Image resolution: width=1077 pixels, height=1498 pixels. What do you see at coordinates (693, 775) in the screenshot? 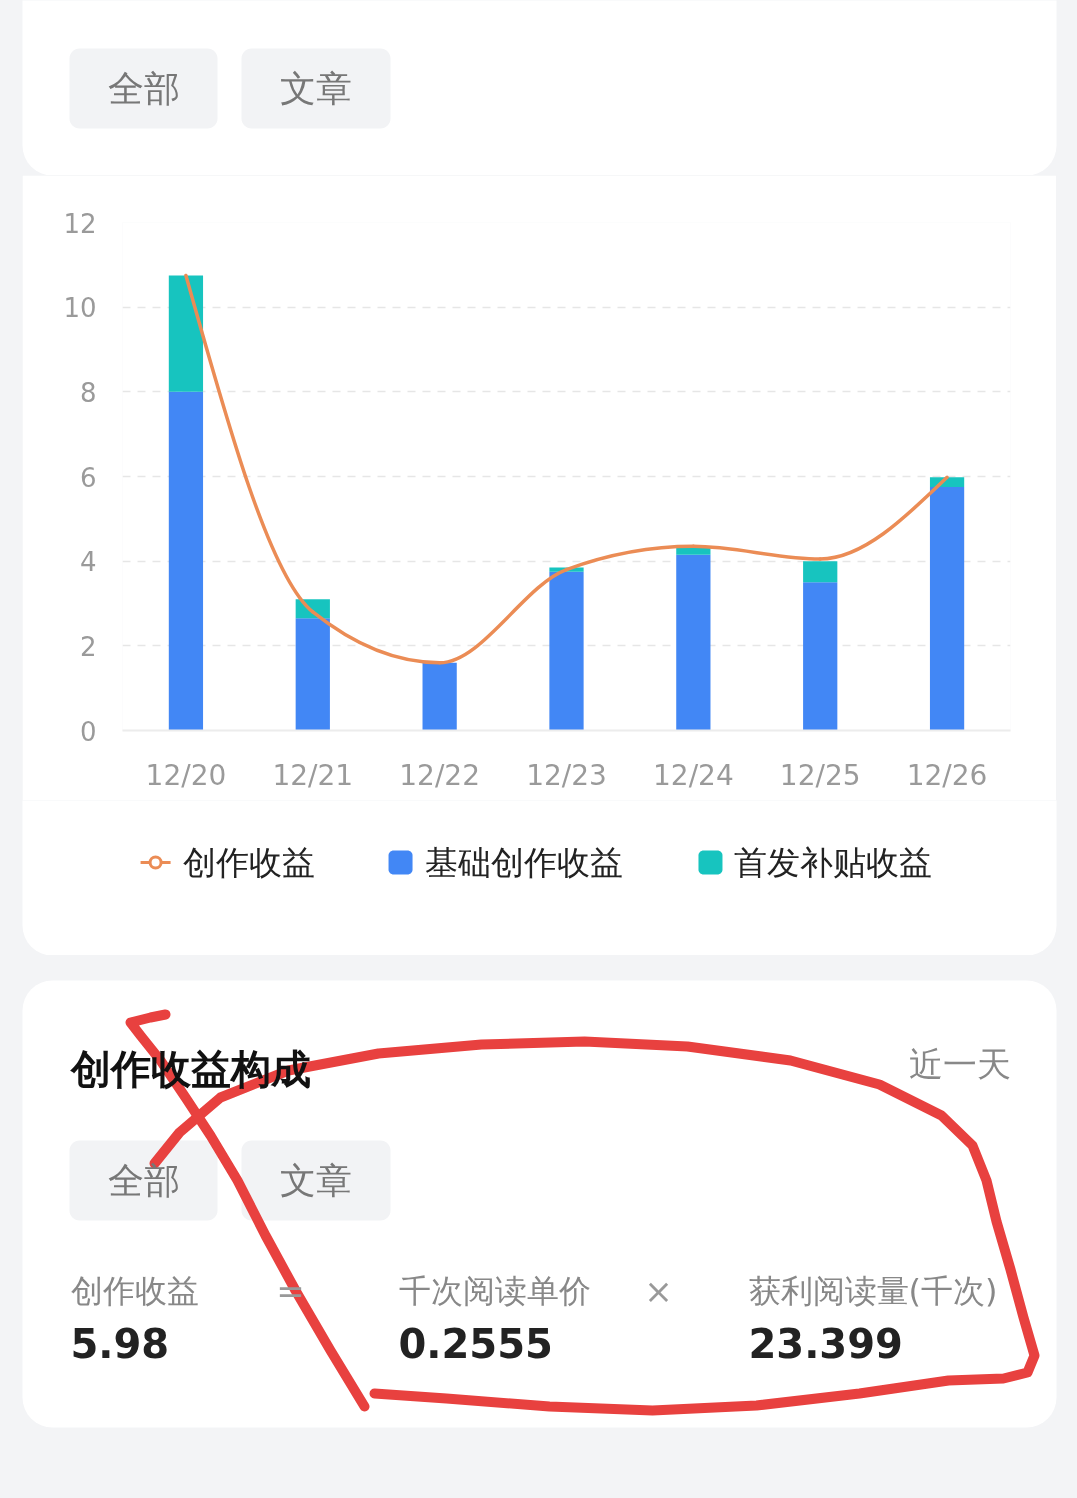
I see `x-tick-label: 12/24` at bounding box center [693, 775].